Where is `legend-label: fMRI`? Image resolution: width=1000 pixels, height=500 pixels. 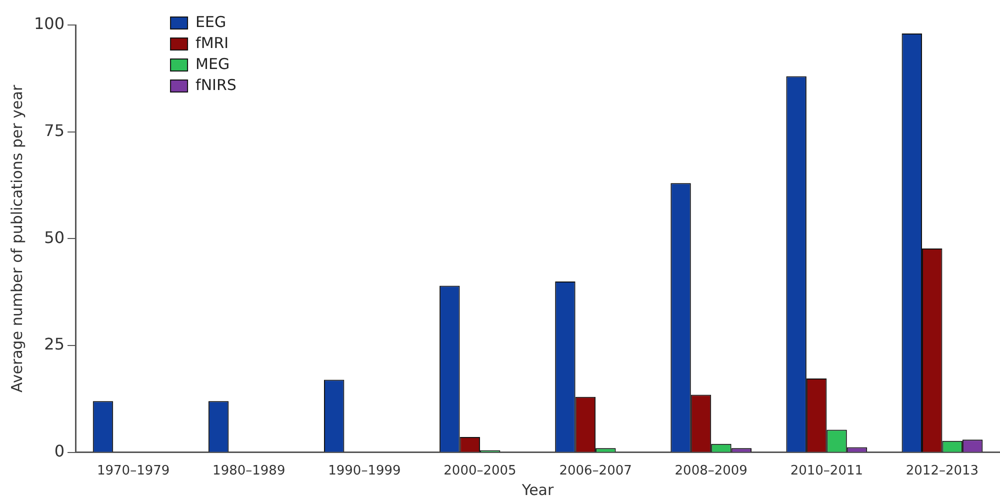 legend-label: fMRI is located at coordinates (212, 43).